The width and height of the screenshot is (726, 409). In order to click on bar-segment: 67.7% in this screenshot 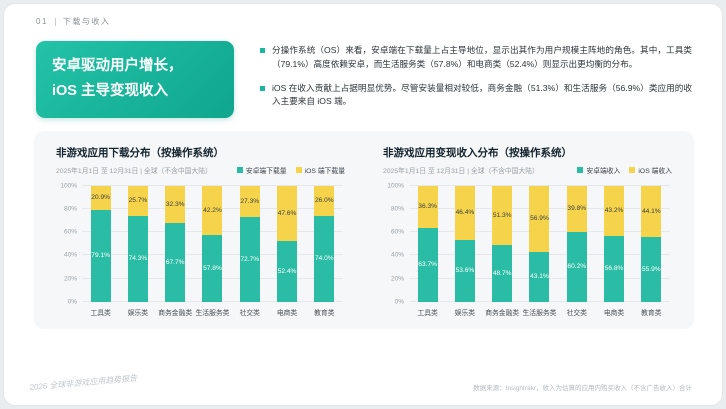, I will do `click(175, 262)`.